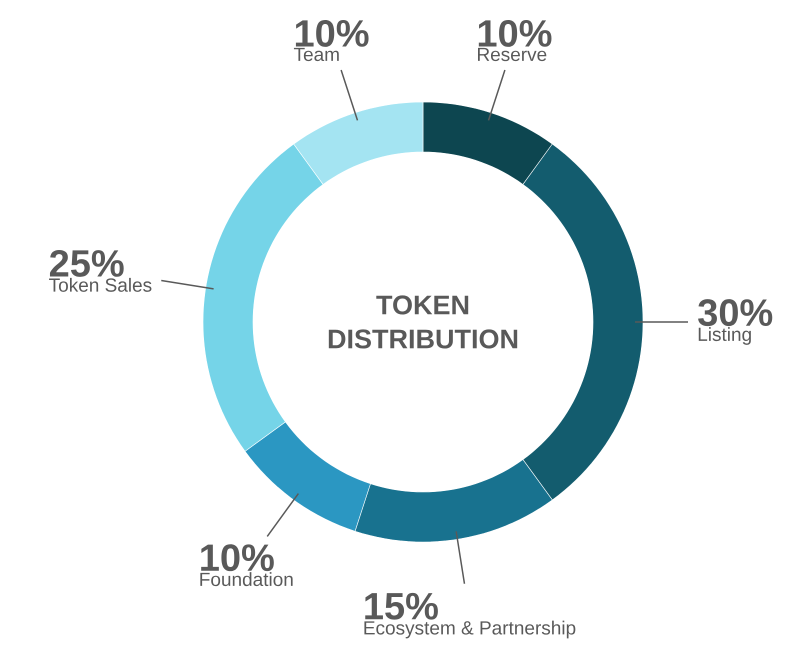  What do you see at coordinates (316, 55) in the screenshot?
I see `slice-label: Team` at bounding box center [316, 55].